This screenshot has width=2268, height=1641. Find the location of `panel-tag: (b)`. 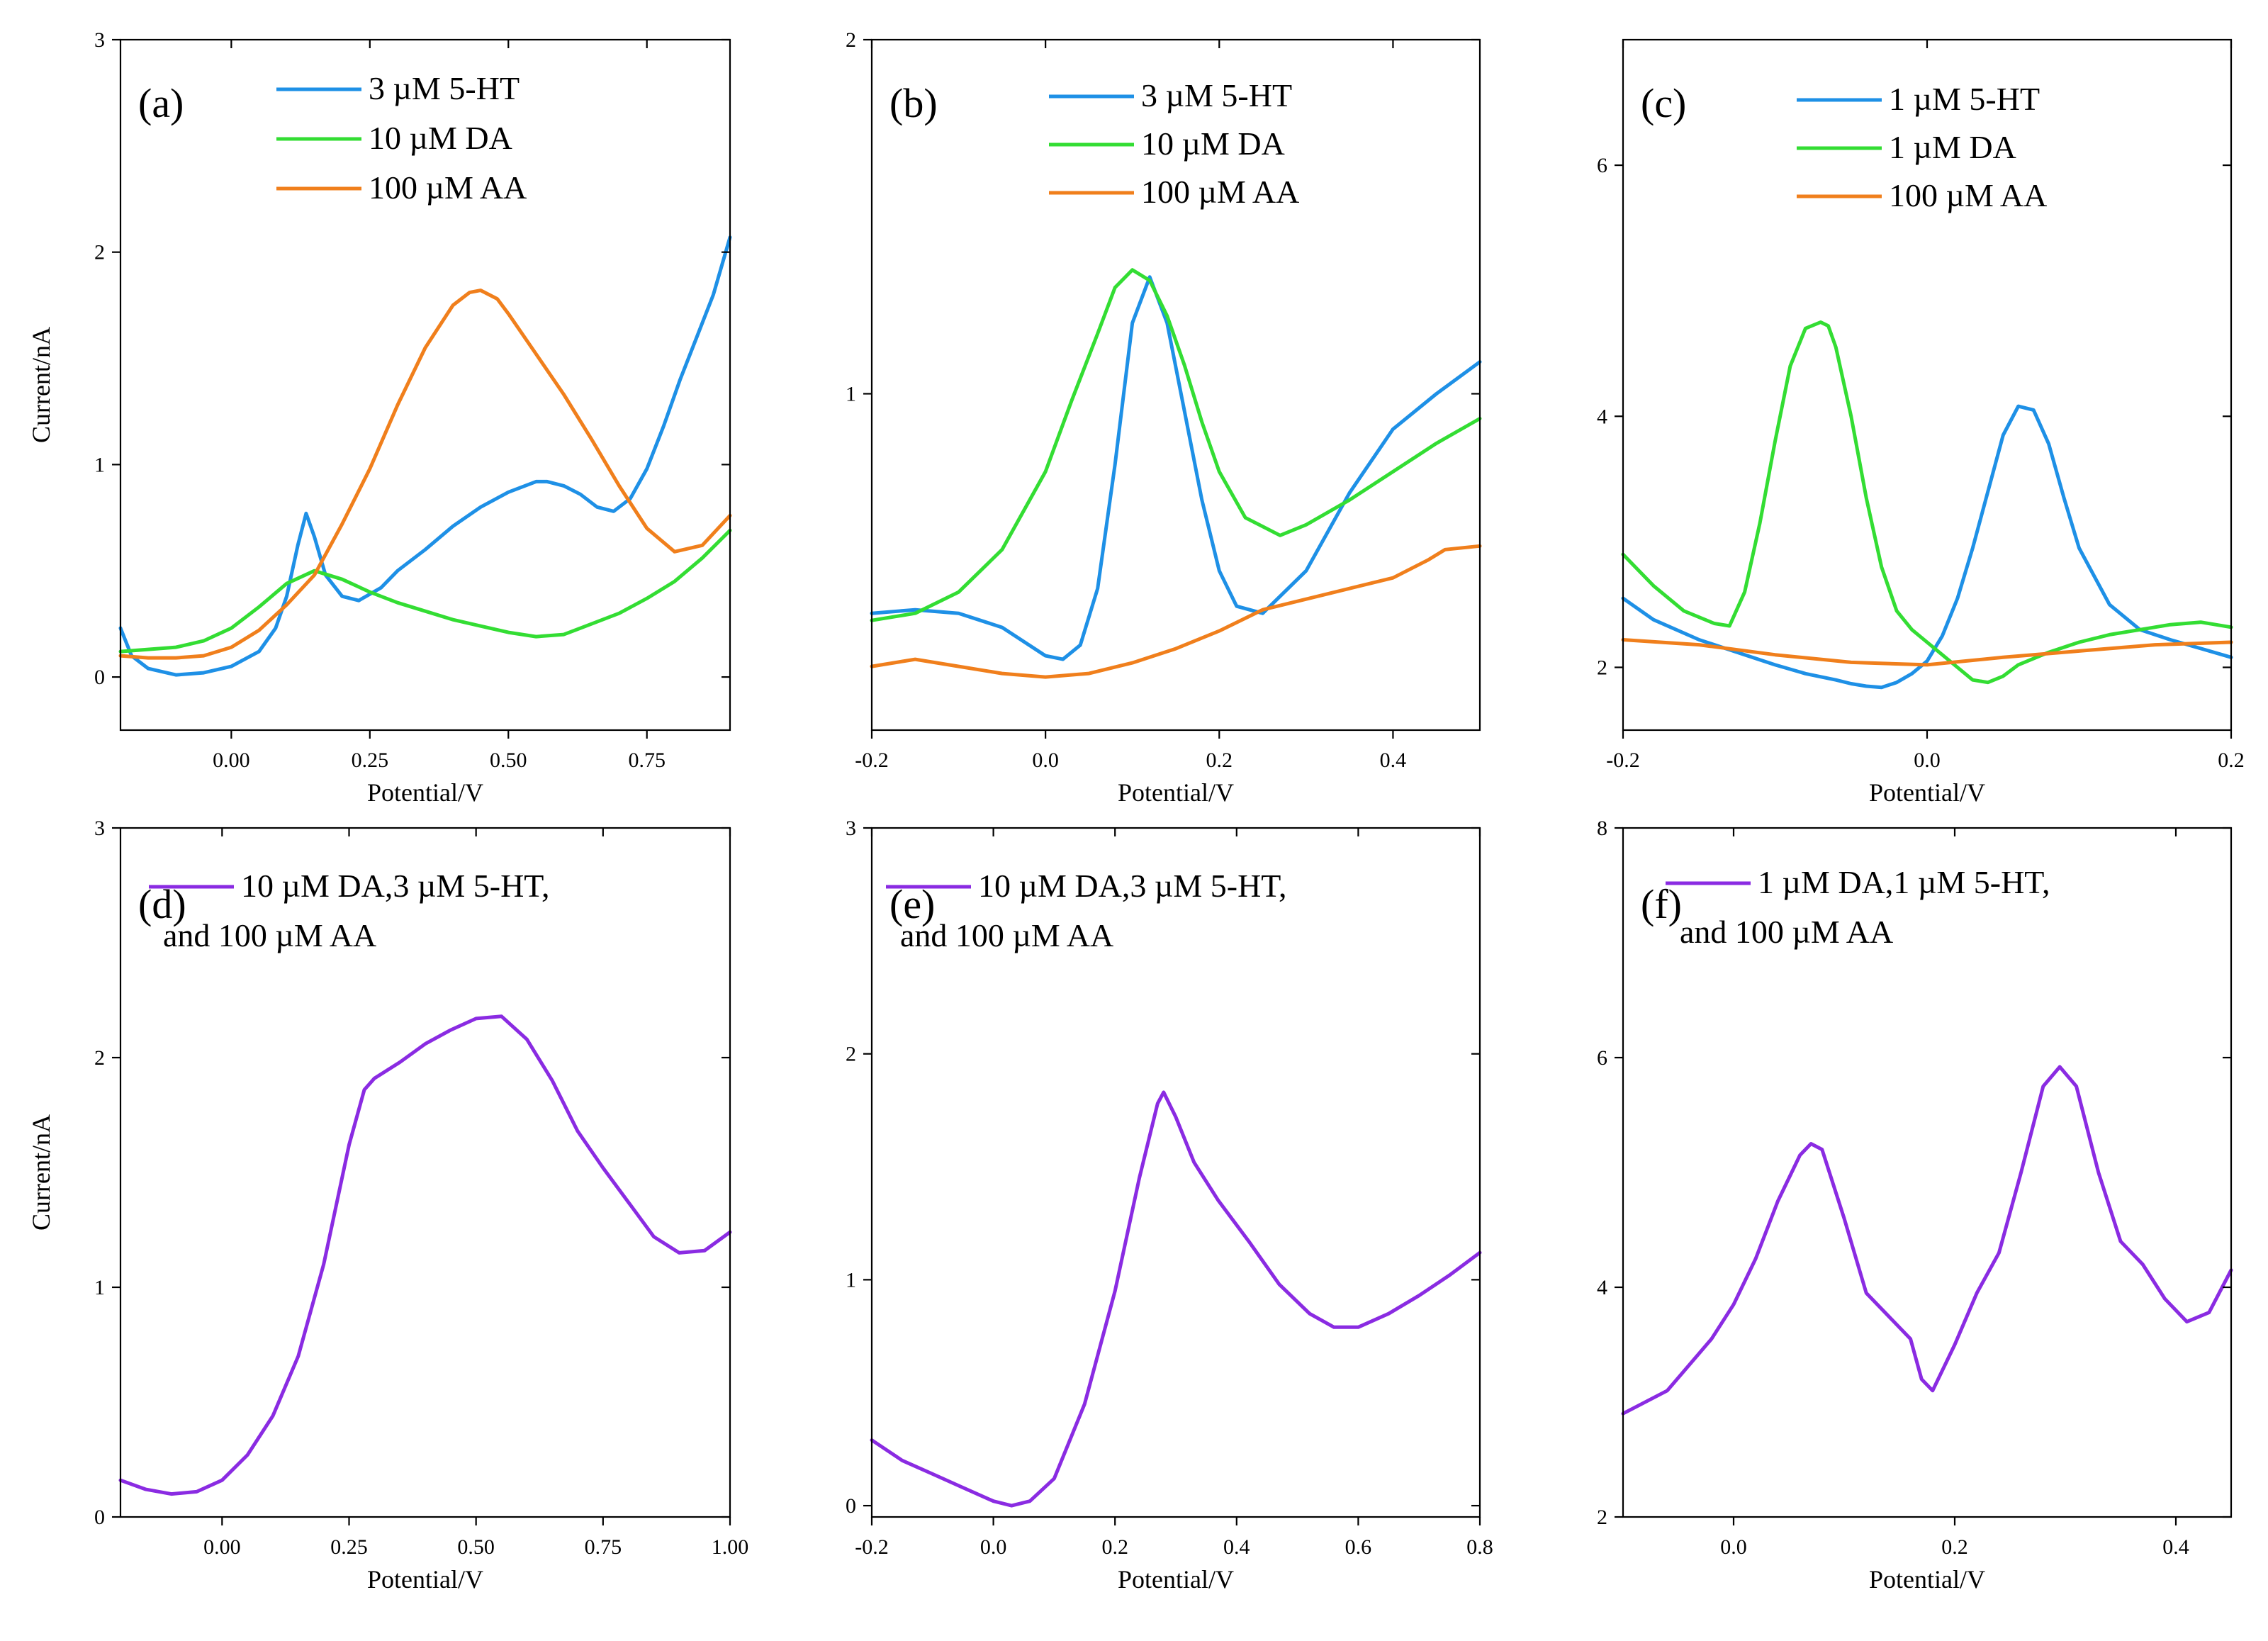

panel-tag: (b) is located at coordinates (913, 103).